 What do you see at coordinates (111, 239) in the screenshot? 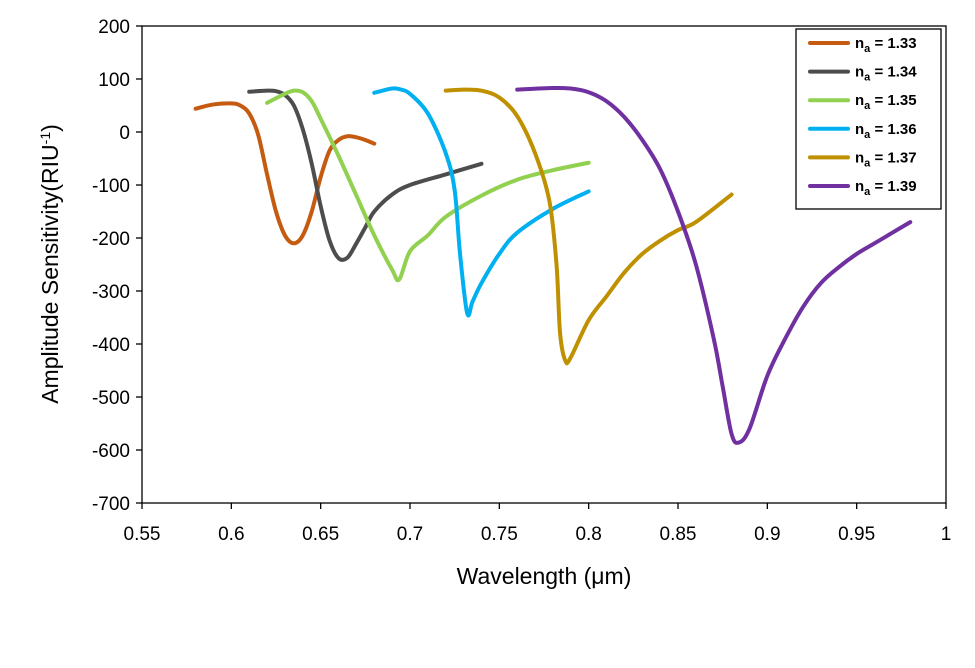
I see `y-tick-label: -200` at bounding box center [111, 239].